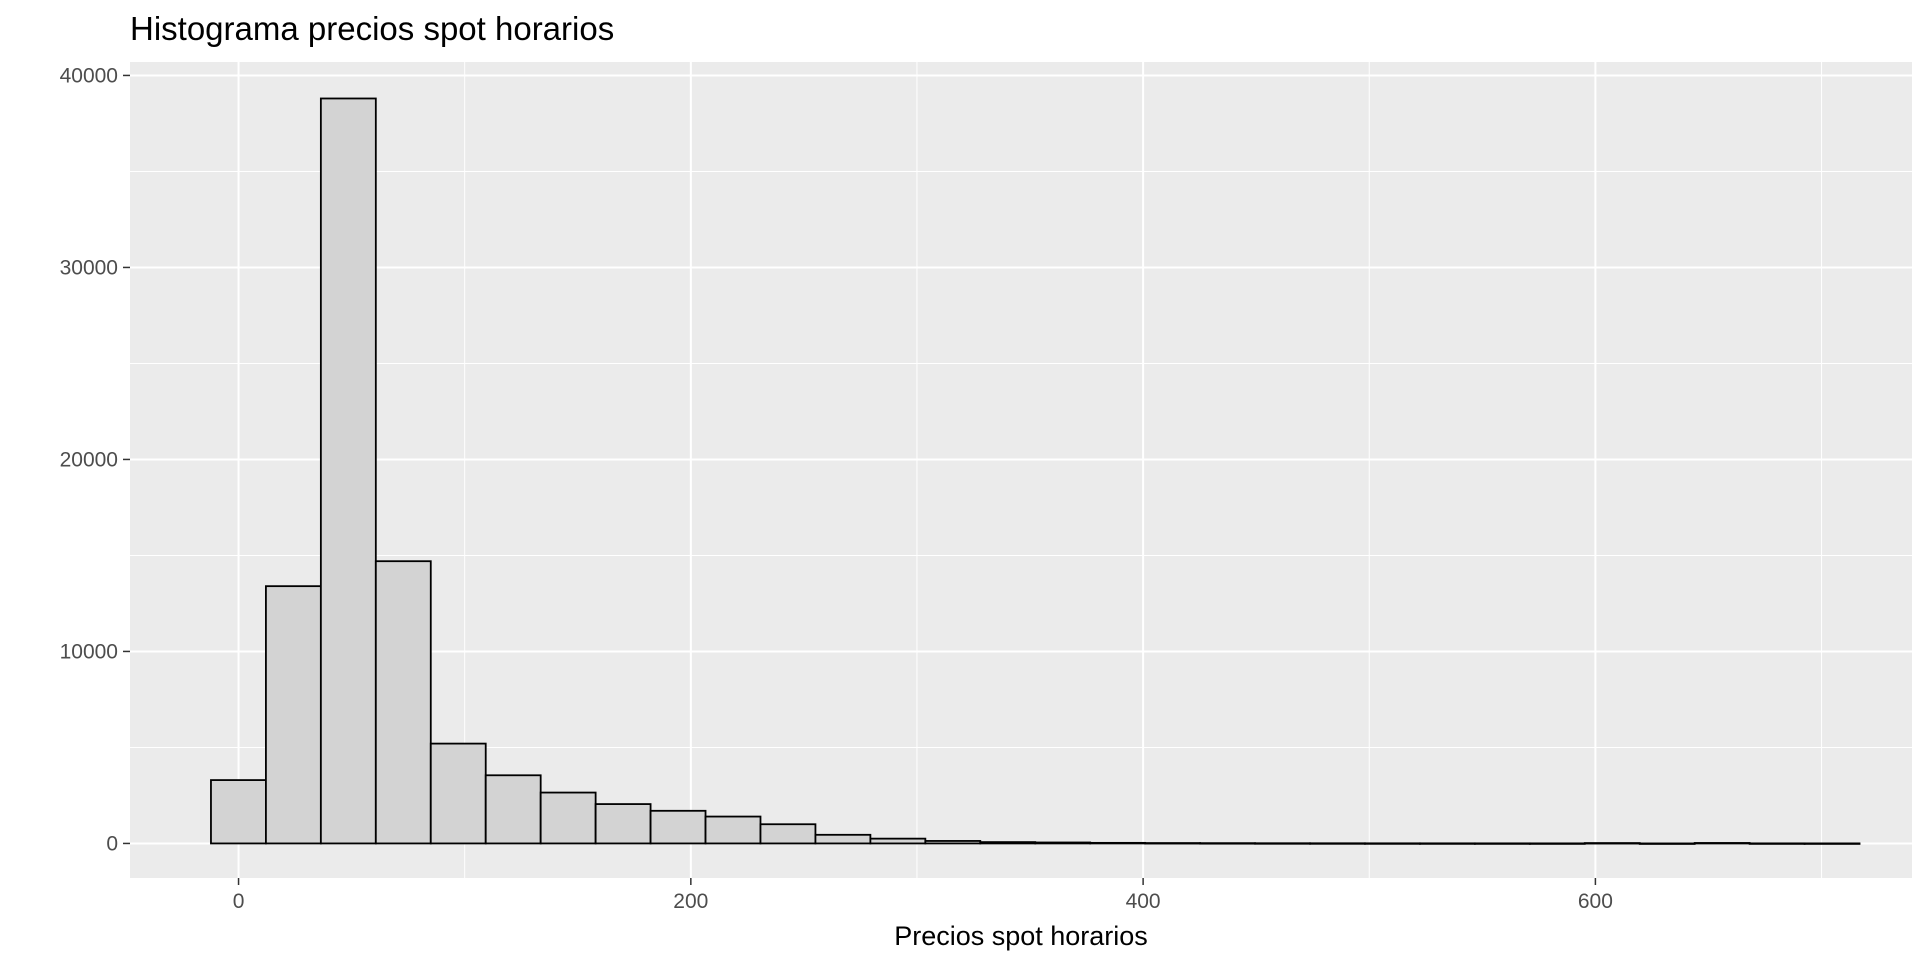 This screenshot has width=1920, height=960. I want to click on chart-title: Histograma precios spot horarios, so click(372, 28).